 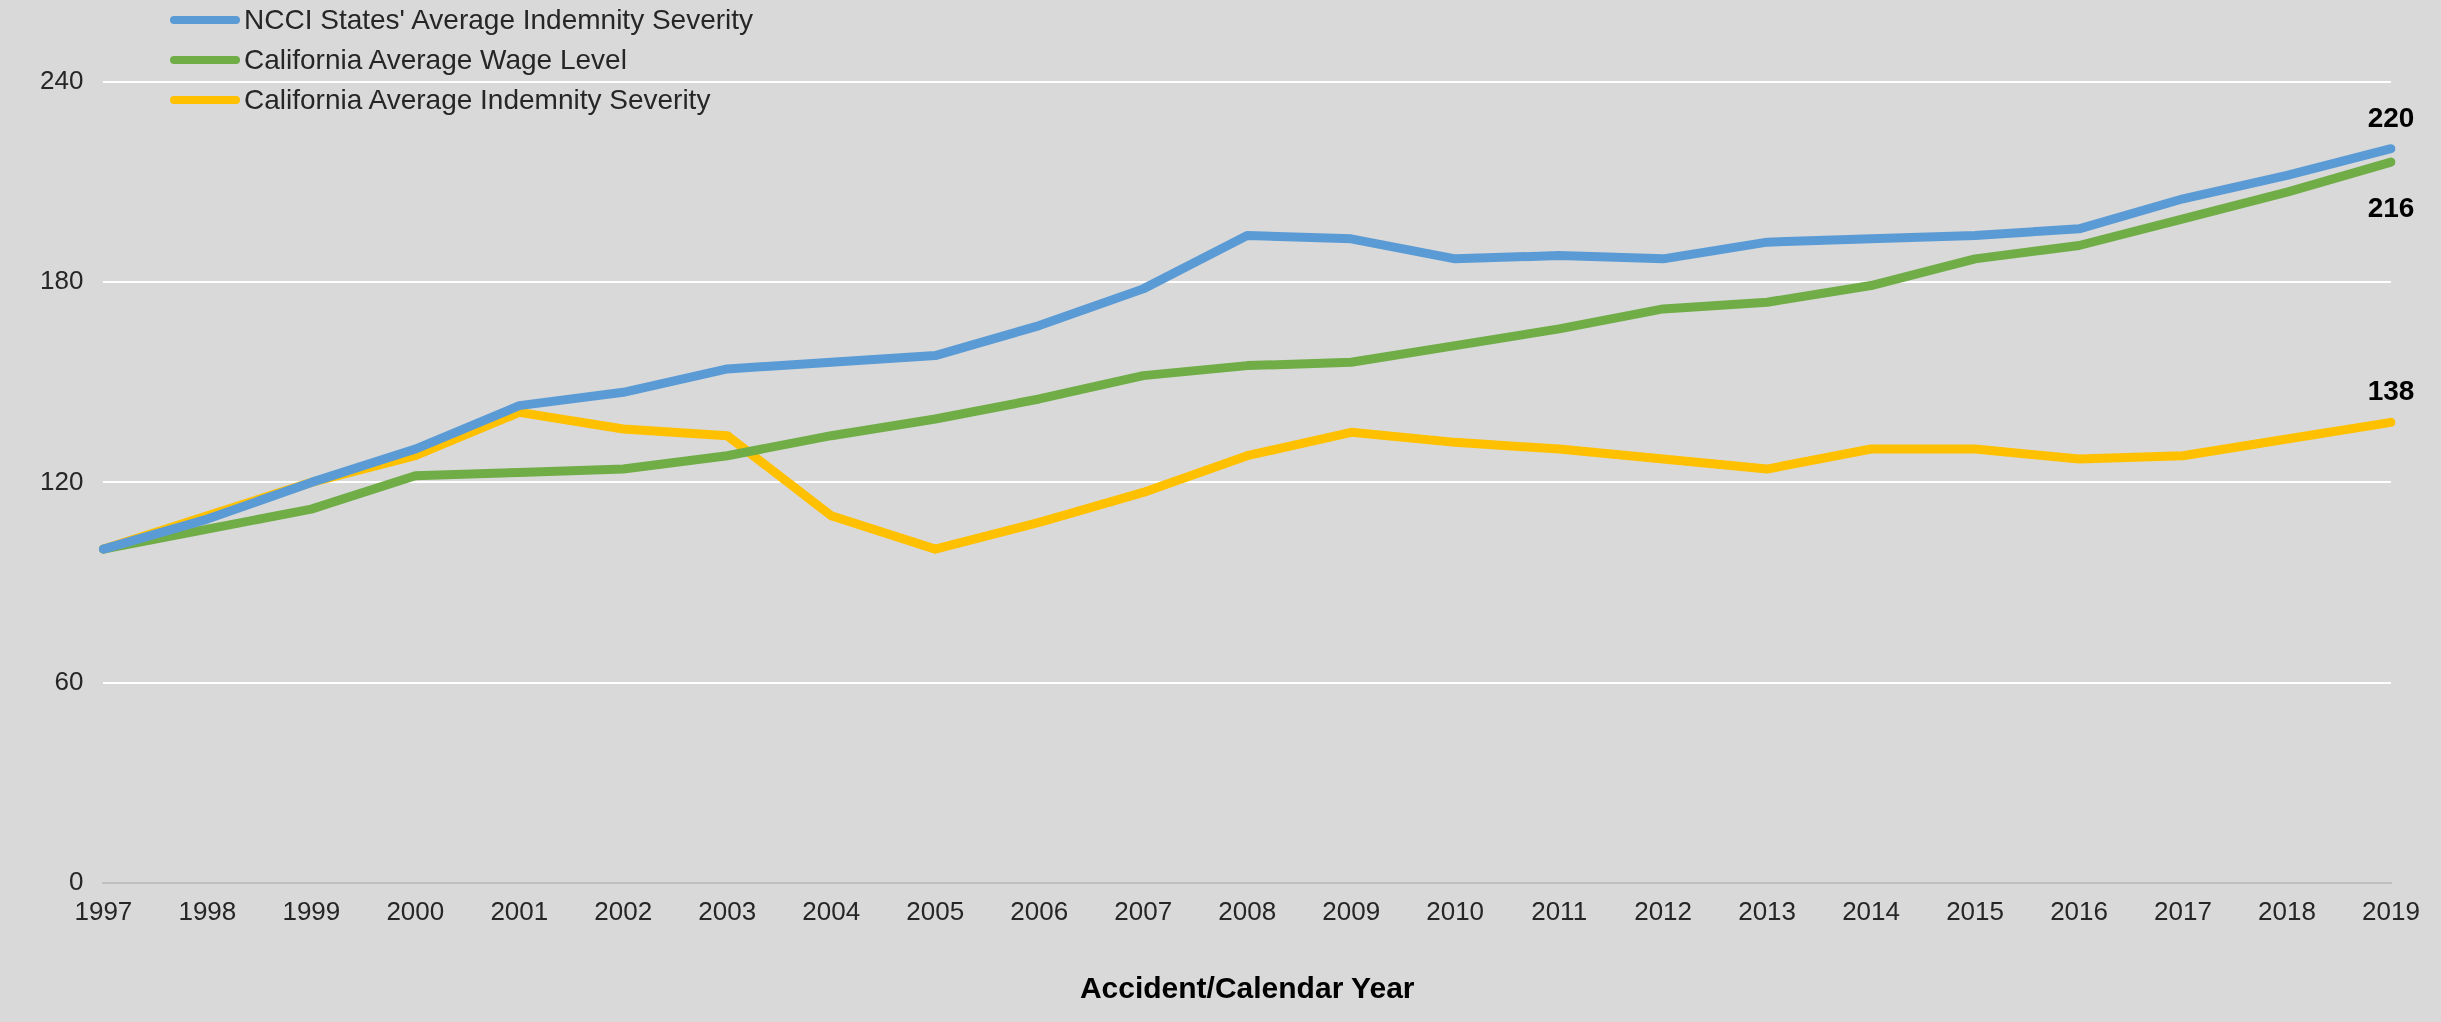 What do you see at coordinates (477, 100) in the screenshot?
I see `legend-label: California Average Indemnity Severity` at bounding box center [477, 100].